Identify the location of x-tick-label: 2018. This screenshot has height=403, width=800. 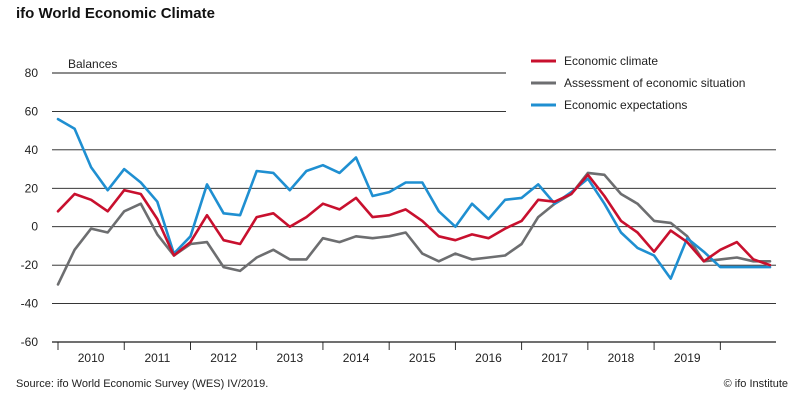
(621, 358).